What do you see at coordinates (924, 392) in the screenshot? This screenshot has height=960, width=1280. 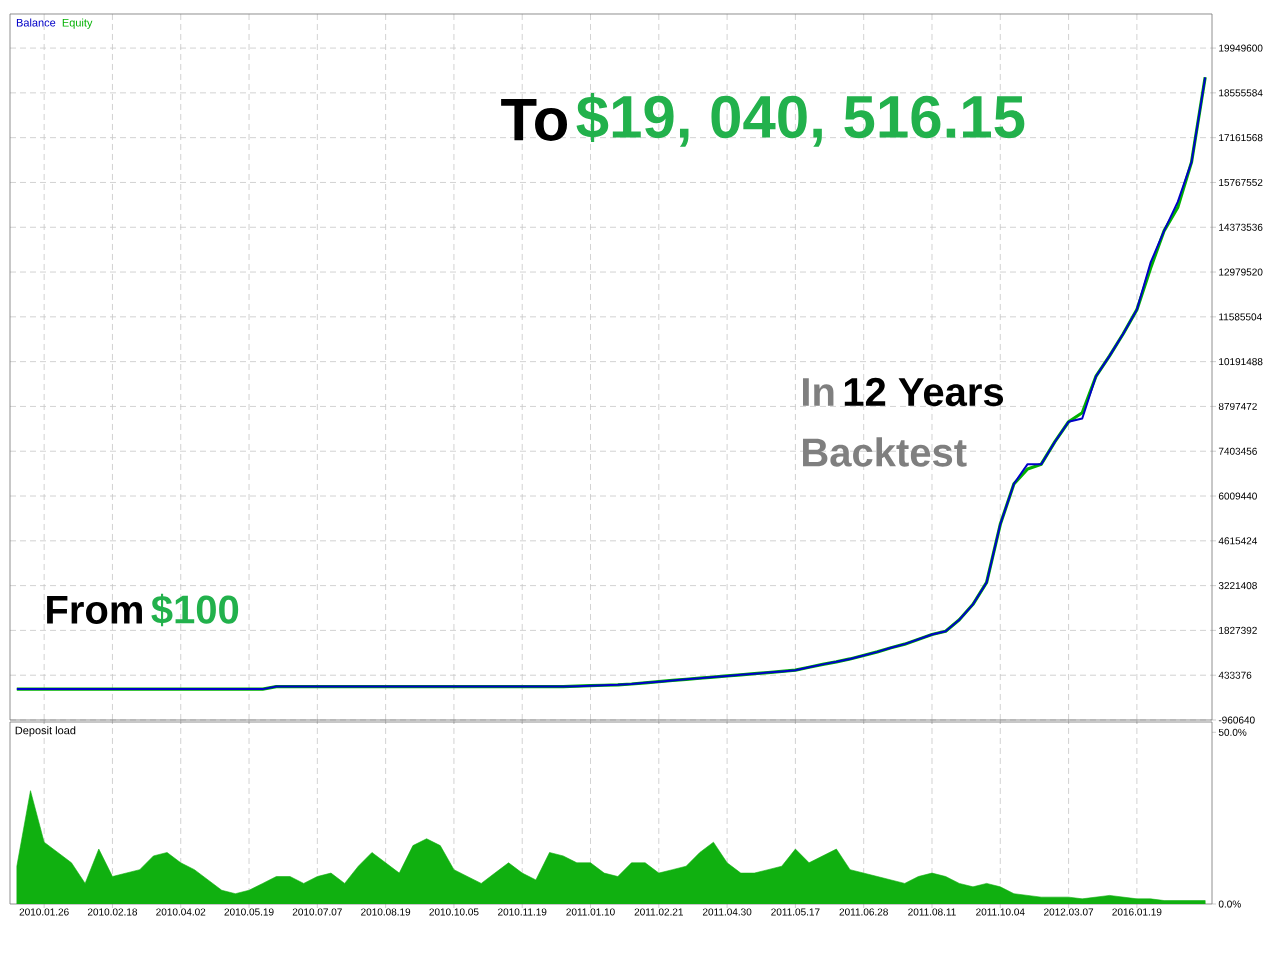 I see `annotation: 12 Years` at bounding box center [924, 392].